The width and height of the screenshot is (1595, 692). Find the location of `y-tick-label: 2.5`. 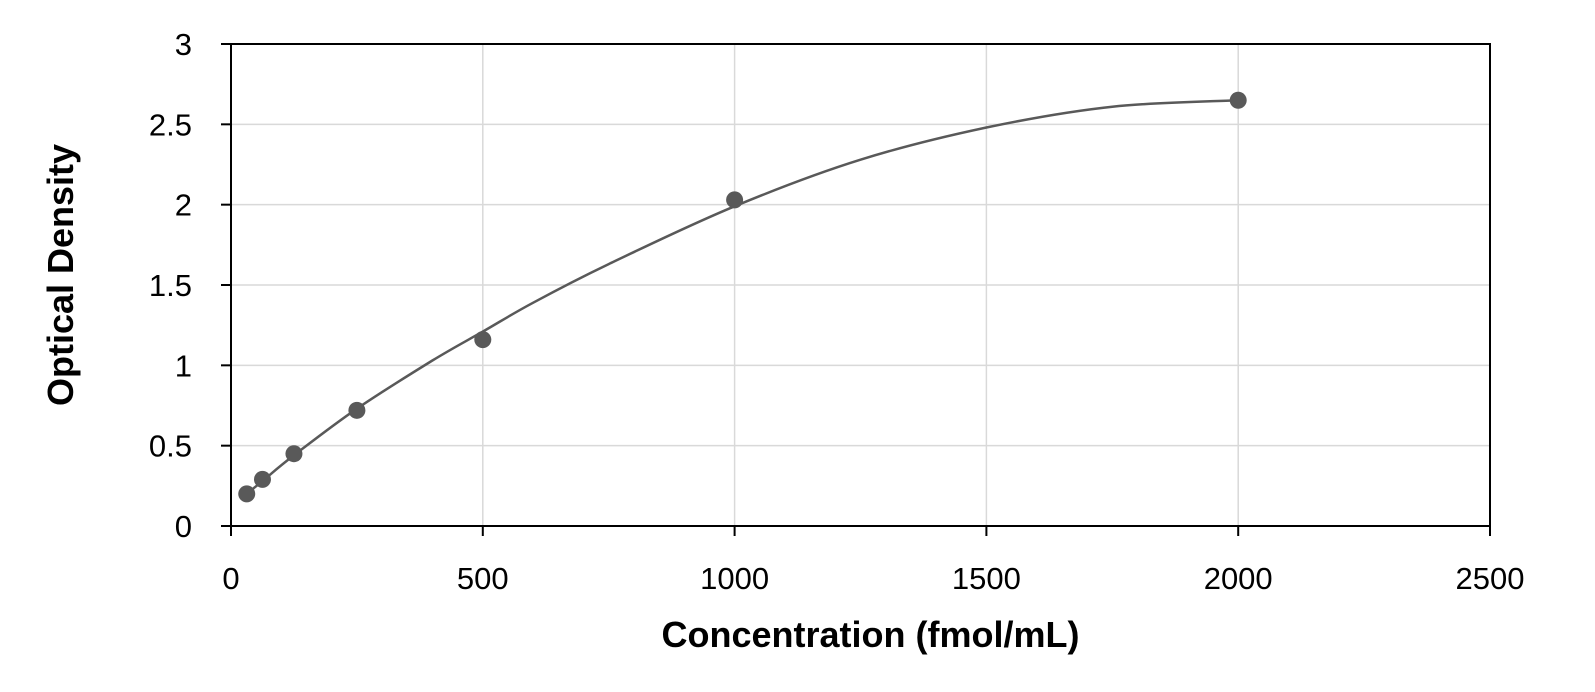

y-tick-label: 2.5 is located at coordinates (170, 124).